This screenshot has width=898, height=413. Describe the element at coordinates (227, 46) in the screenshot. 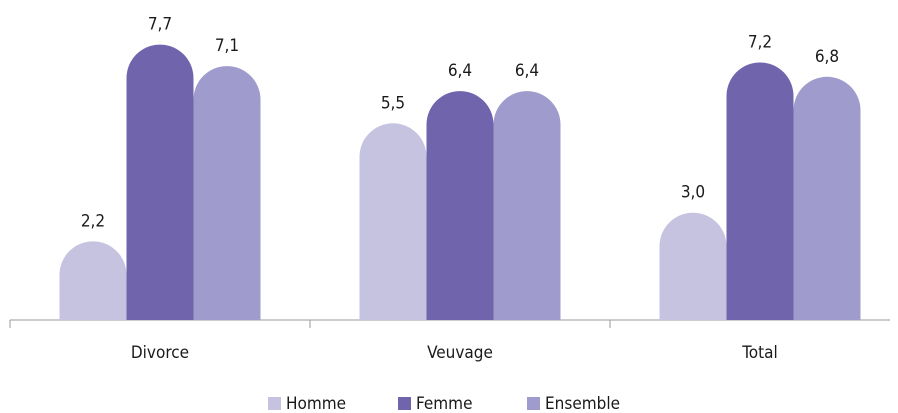

I see `data-label: 7,1` at that location.